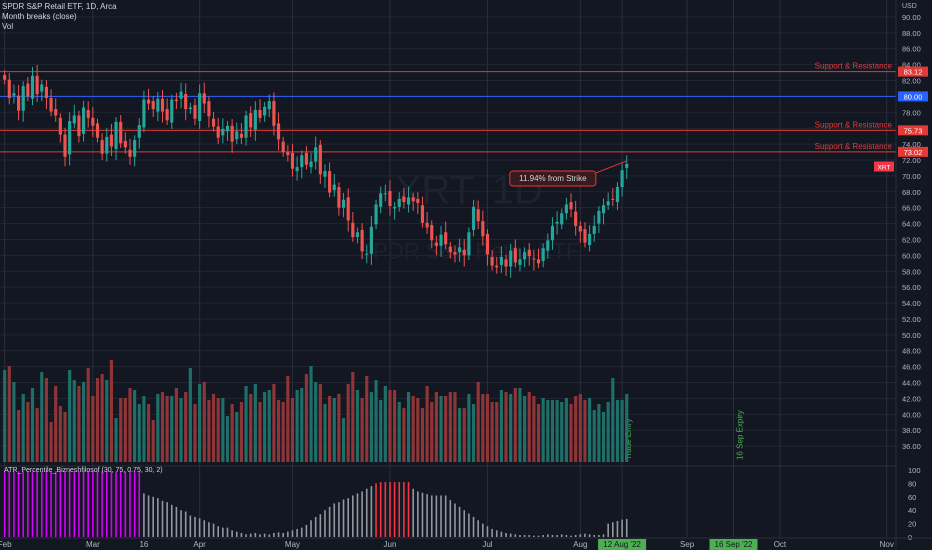 This screenshot has width=932, height=550. I want to click on legend-symbol-title: SPDR S&P Retail ETF, 1D, Arca, so click(59, 6).